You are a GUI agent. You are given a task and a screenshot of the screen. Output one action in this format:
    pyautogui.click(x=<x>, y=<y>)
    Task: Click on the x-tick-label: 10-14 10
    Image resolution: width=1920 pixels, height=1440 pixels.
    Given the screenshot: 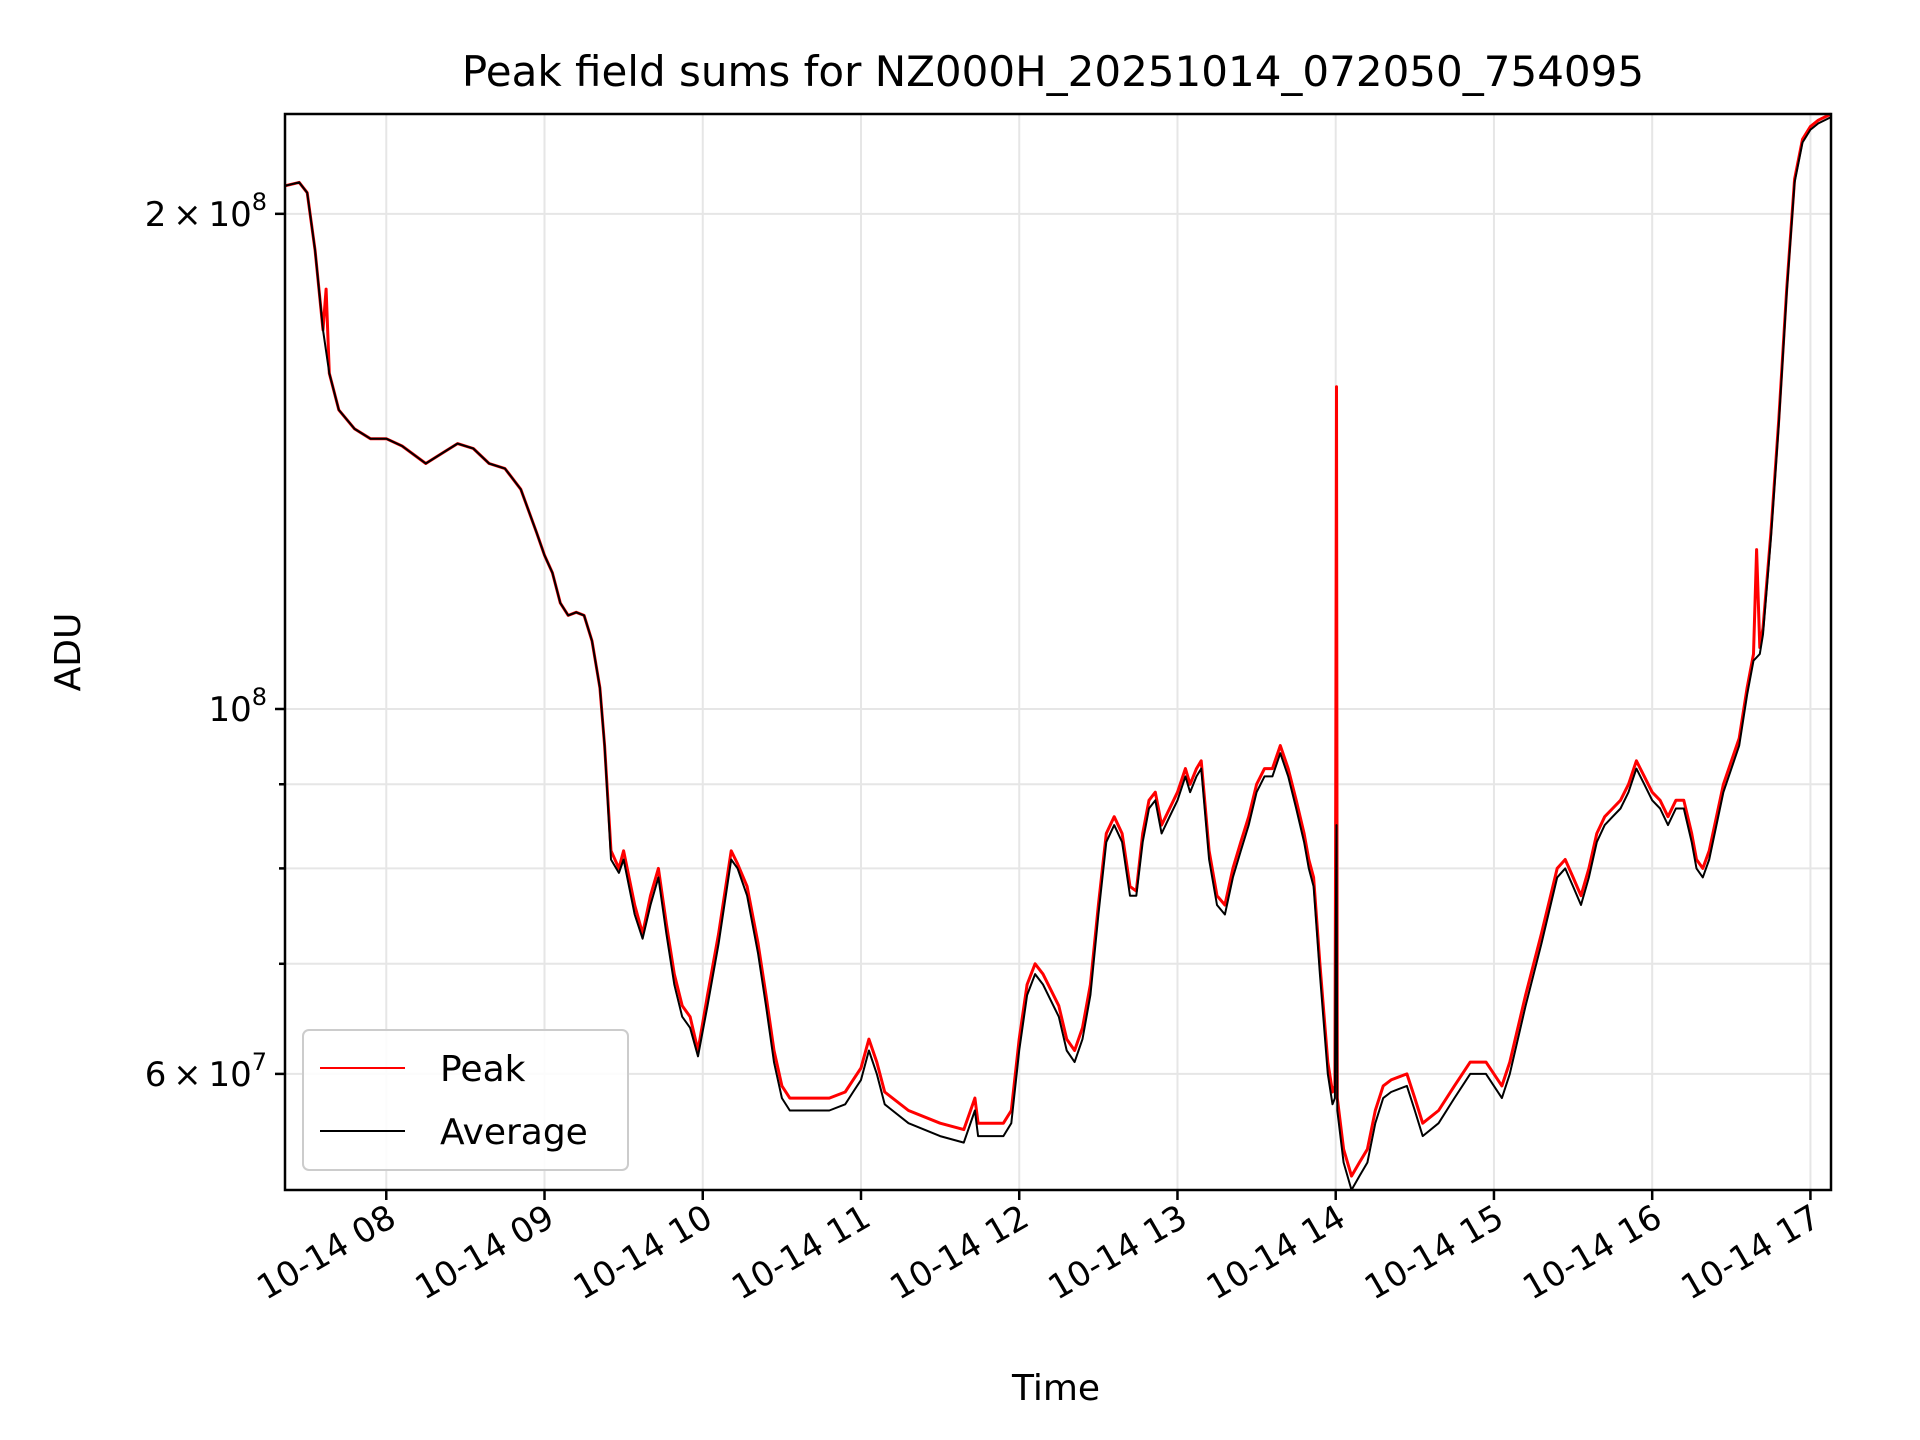 What is the action you would take?
    pyautogui.click(x=643, y=1252)
    